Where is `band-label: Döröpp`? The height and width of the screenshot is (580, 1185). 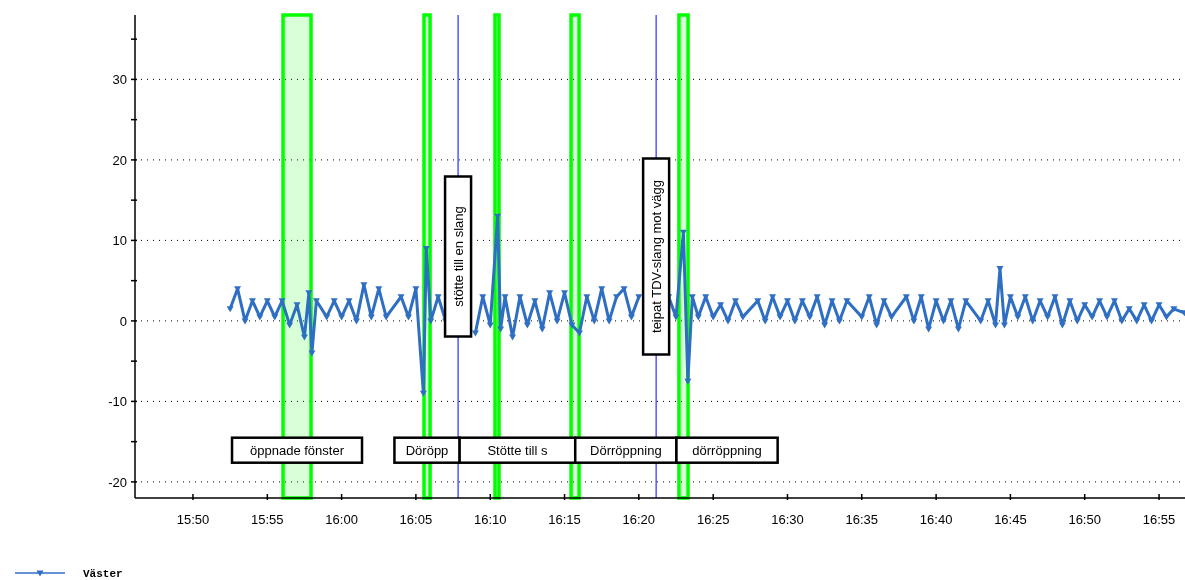 band-label: Döröpp is located at coordinates (427, 450).